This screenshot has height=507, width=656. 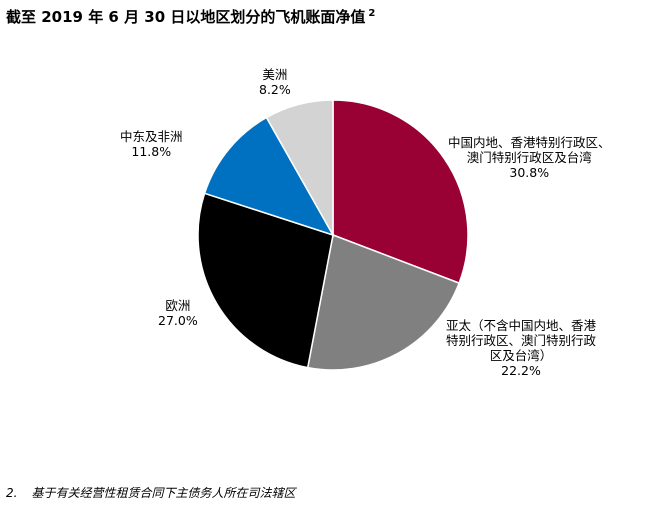 What do you see at coordinates (275, 89) in the screenshot?
I see `slice-value-label: 8.2%` at bounding box center [275, 89].